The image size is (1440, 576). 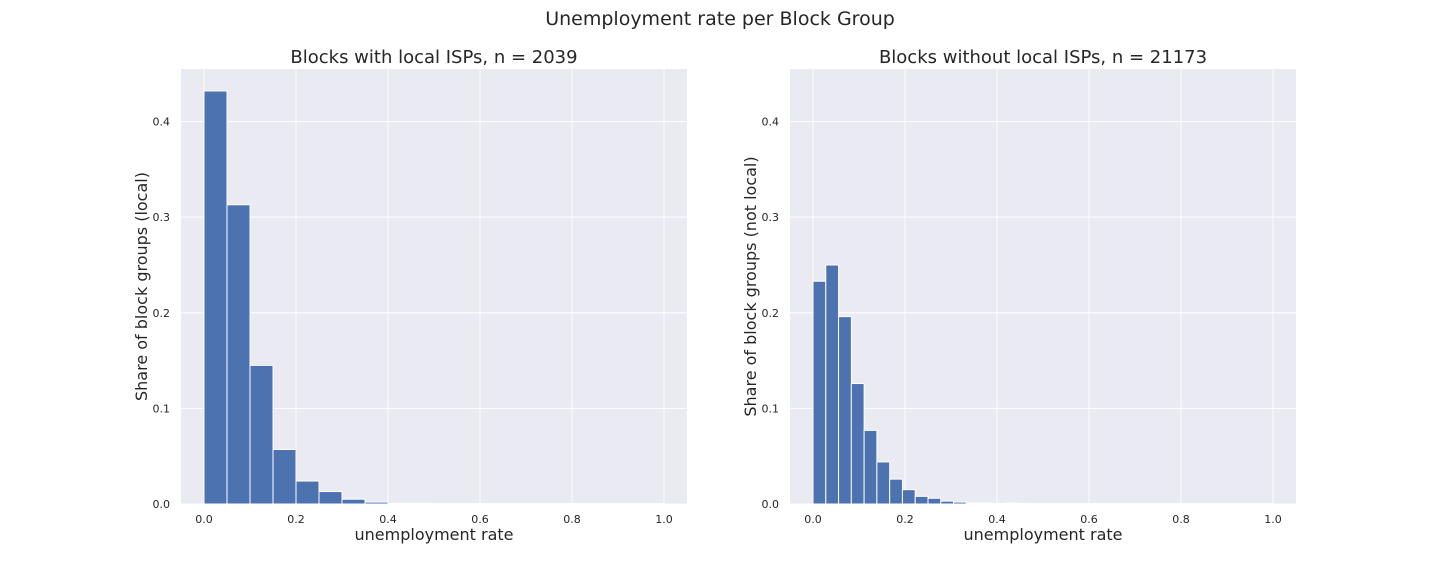 What do you see at coordinates (720, 19) in the screenshot?
I see `figure-title: Unemployment rate per Block Group` at bounding box center [720, 19].